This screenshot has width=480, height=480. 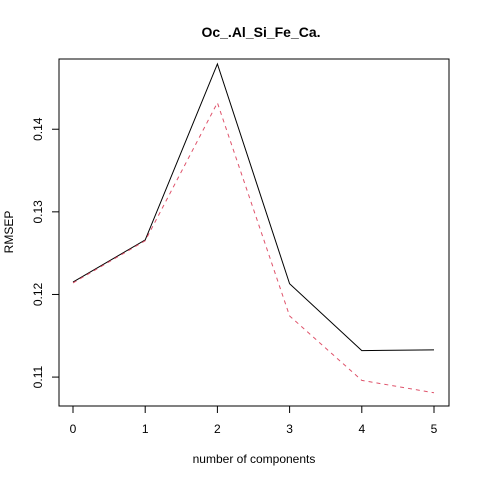 What do you see at coordinates (434, 429) in the screenshot?
I see `x-tick-label: 5` at bounding box center [434, 429].